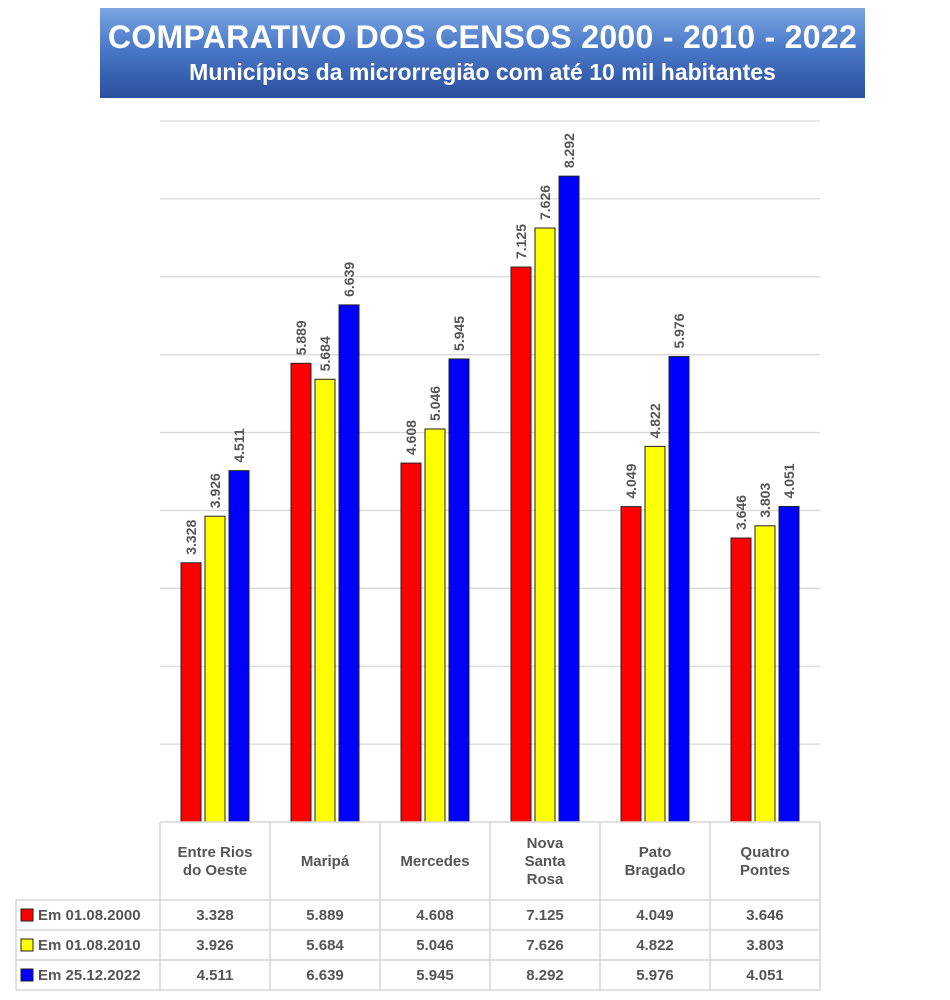 This screenshot has width=950, height=1000. Describe the element at coordinates (89, 975) in the screenshot. I see `legend-label: Em 25.12.2022` at that location.